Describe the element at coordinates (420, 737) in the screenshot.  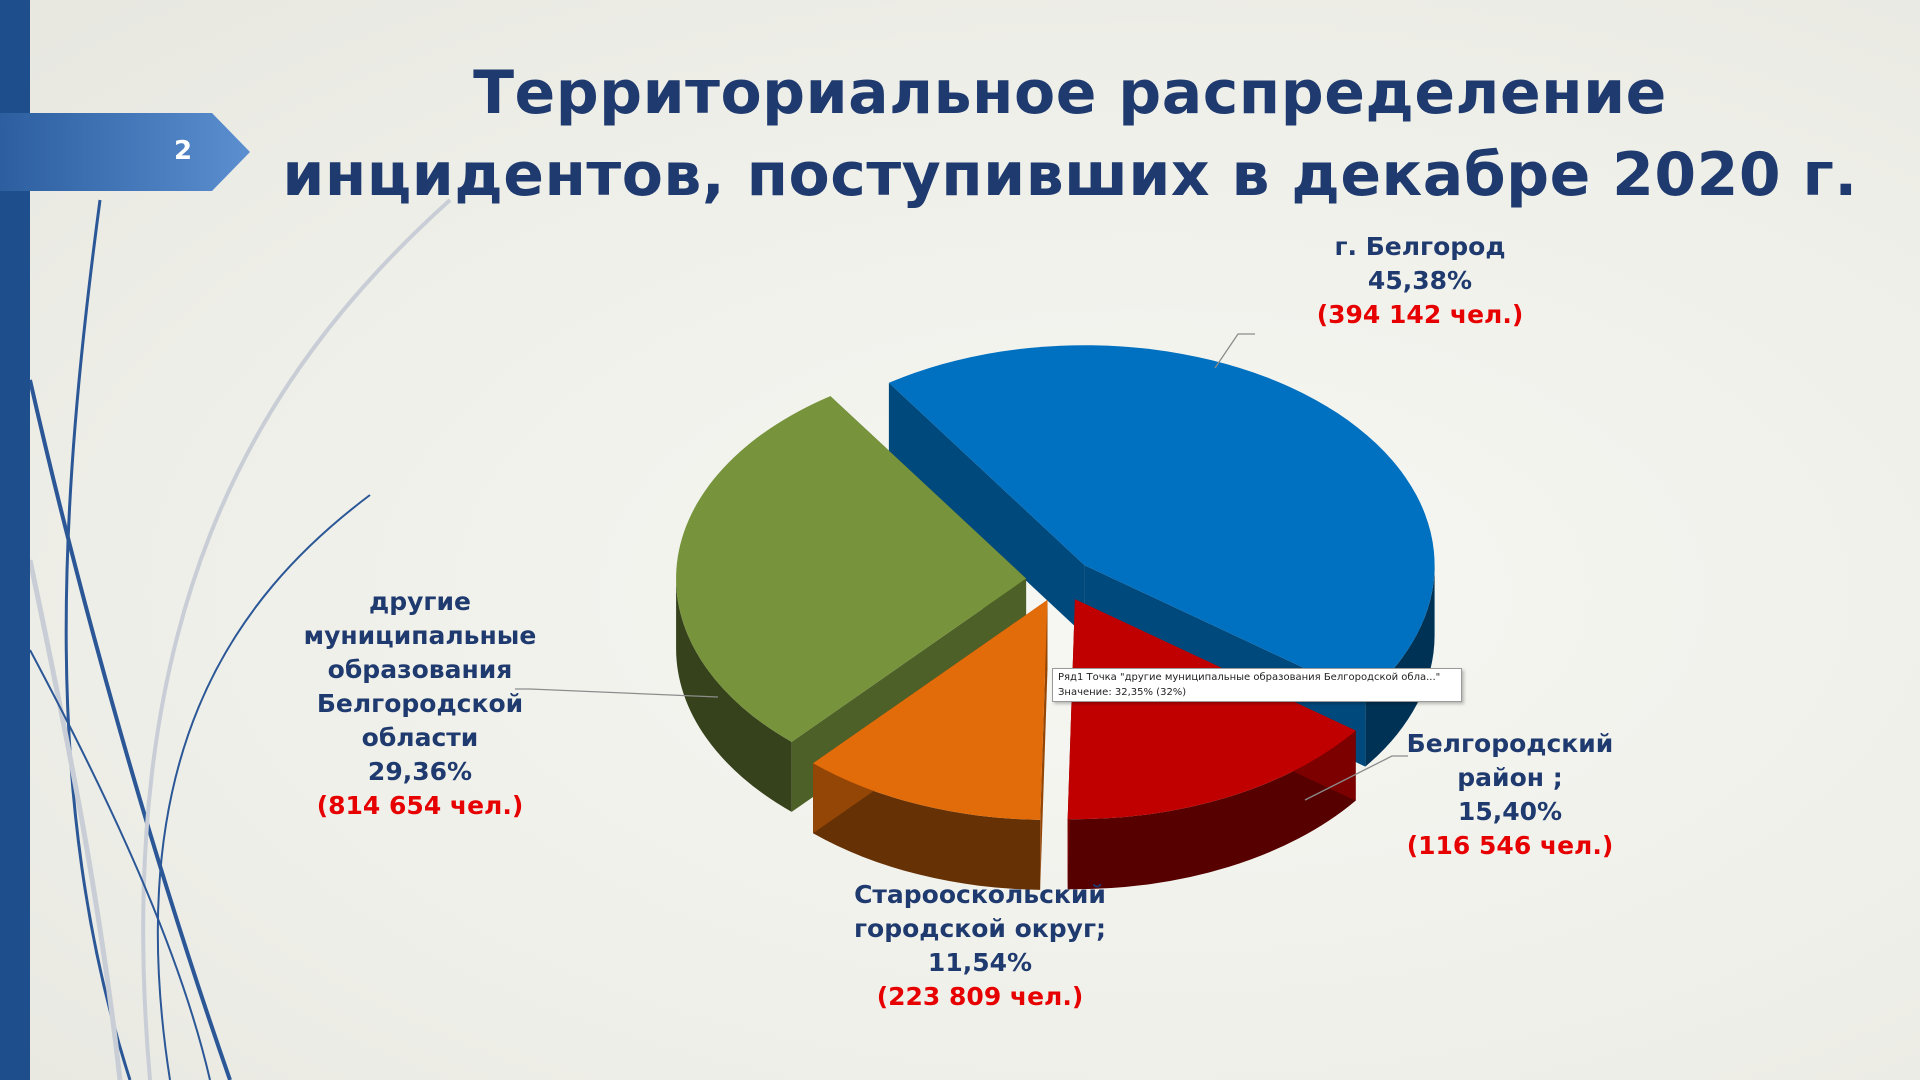
I see `label-name-5: области` at that location.